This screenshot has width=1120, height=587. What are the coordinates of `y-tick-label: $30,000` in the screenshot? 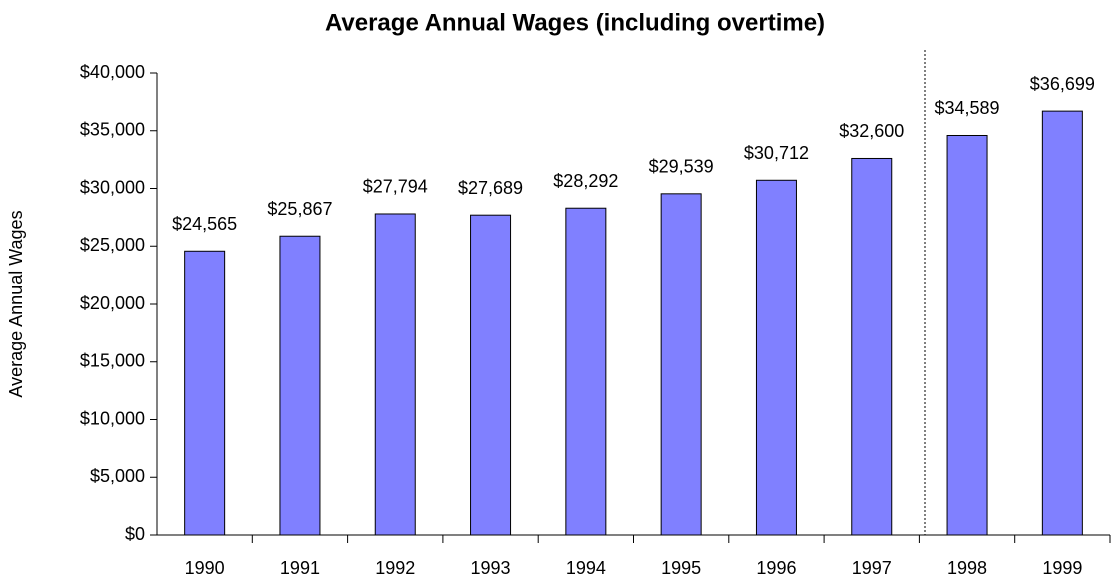 It's located at (112, 187).